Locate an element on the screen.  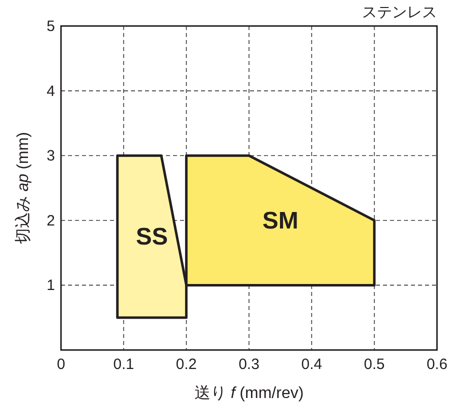
y-tick-label: 5 is located at coordinates (50, 26).